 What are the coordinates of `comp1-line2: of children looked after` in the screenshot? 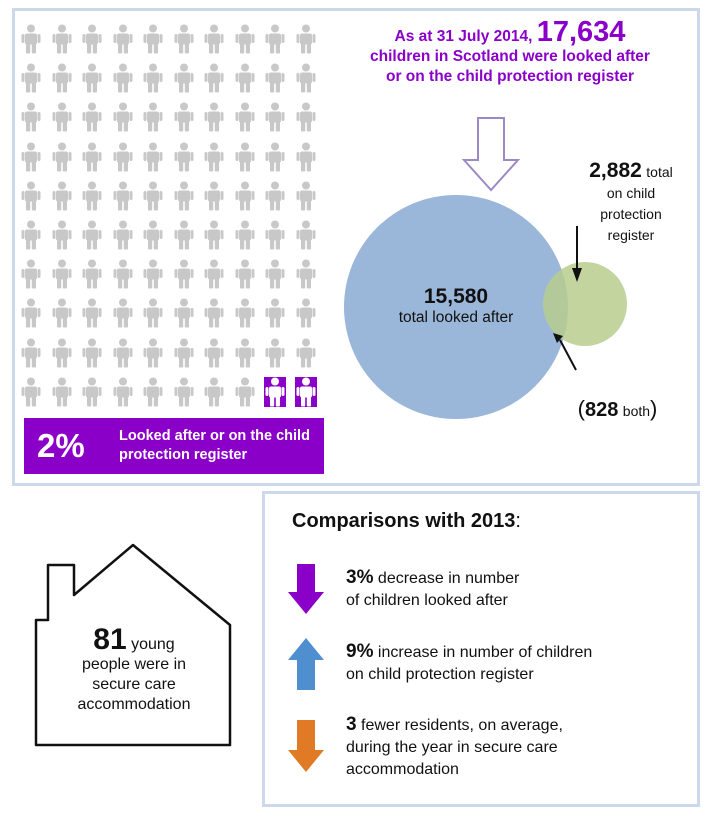 It's located at (427, 600).